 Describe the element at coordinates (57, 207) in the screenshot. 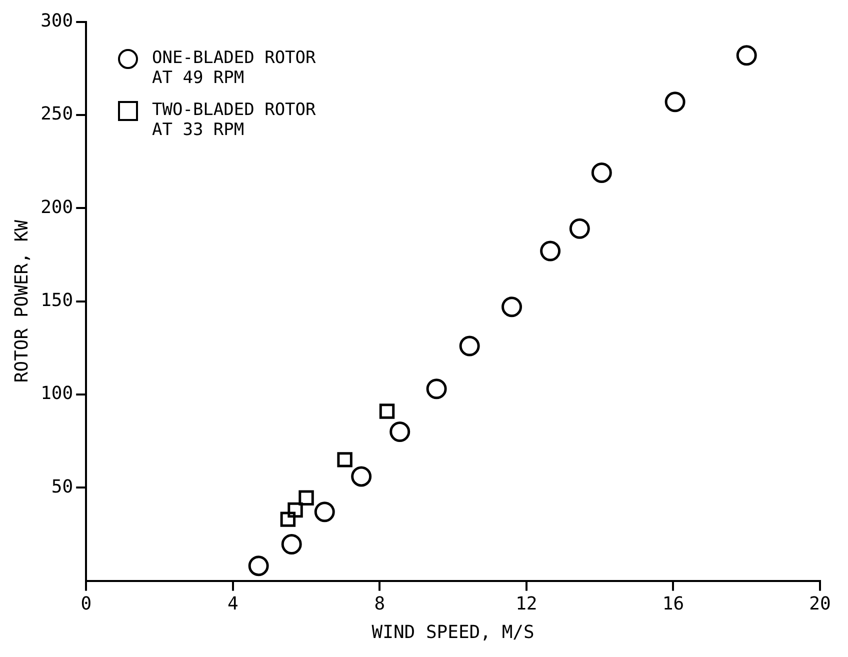

I see `y-tick-label: 200` at that location.